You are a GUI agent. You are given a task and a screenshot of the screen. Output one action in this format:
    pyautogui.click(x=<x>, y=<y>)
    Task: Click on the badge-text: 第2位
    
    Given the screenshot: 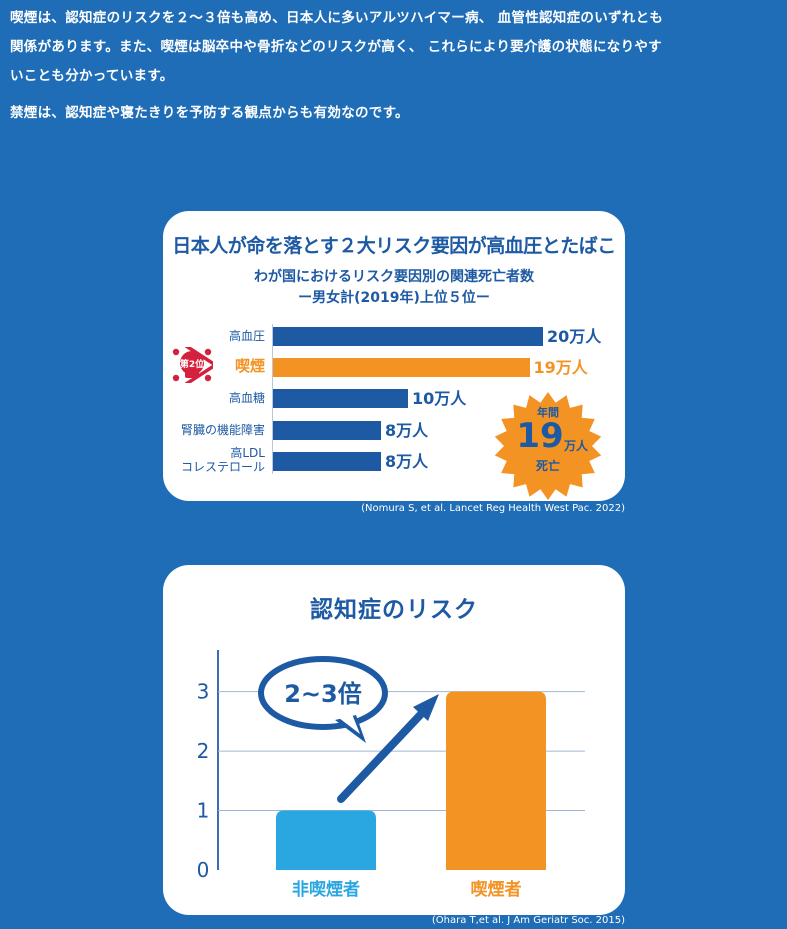 What is the action you would take?
    pyautogui.click(x=192, y=364)
    